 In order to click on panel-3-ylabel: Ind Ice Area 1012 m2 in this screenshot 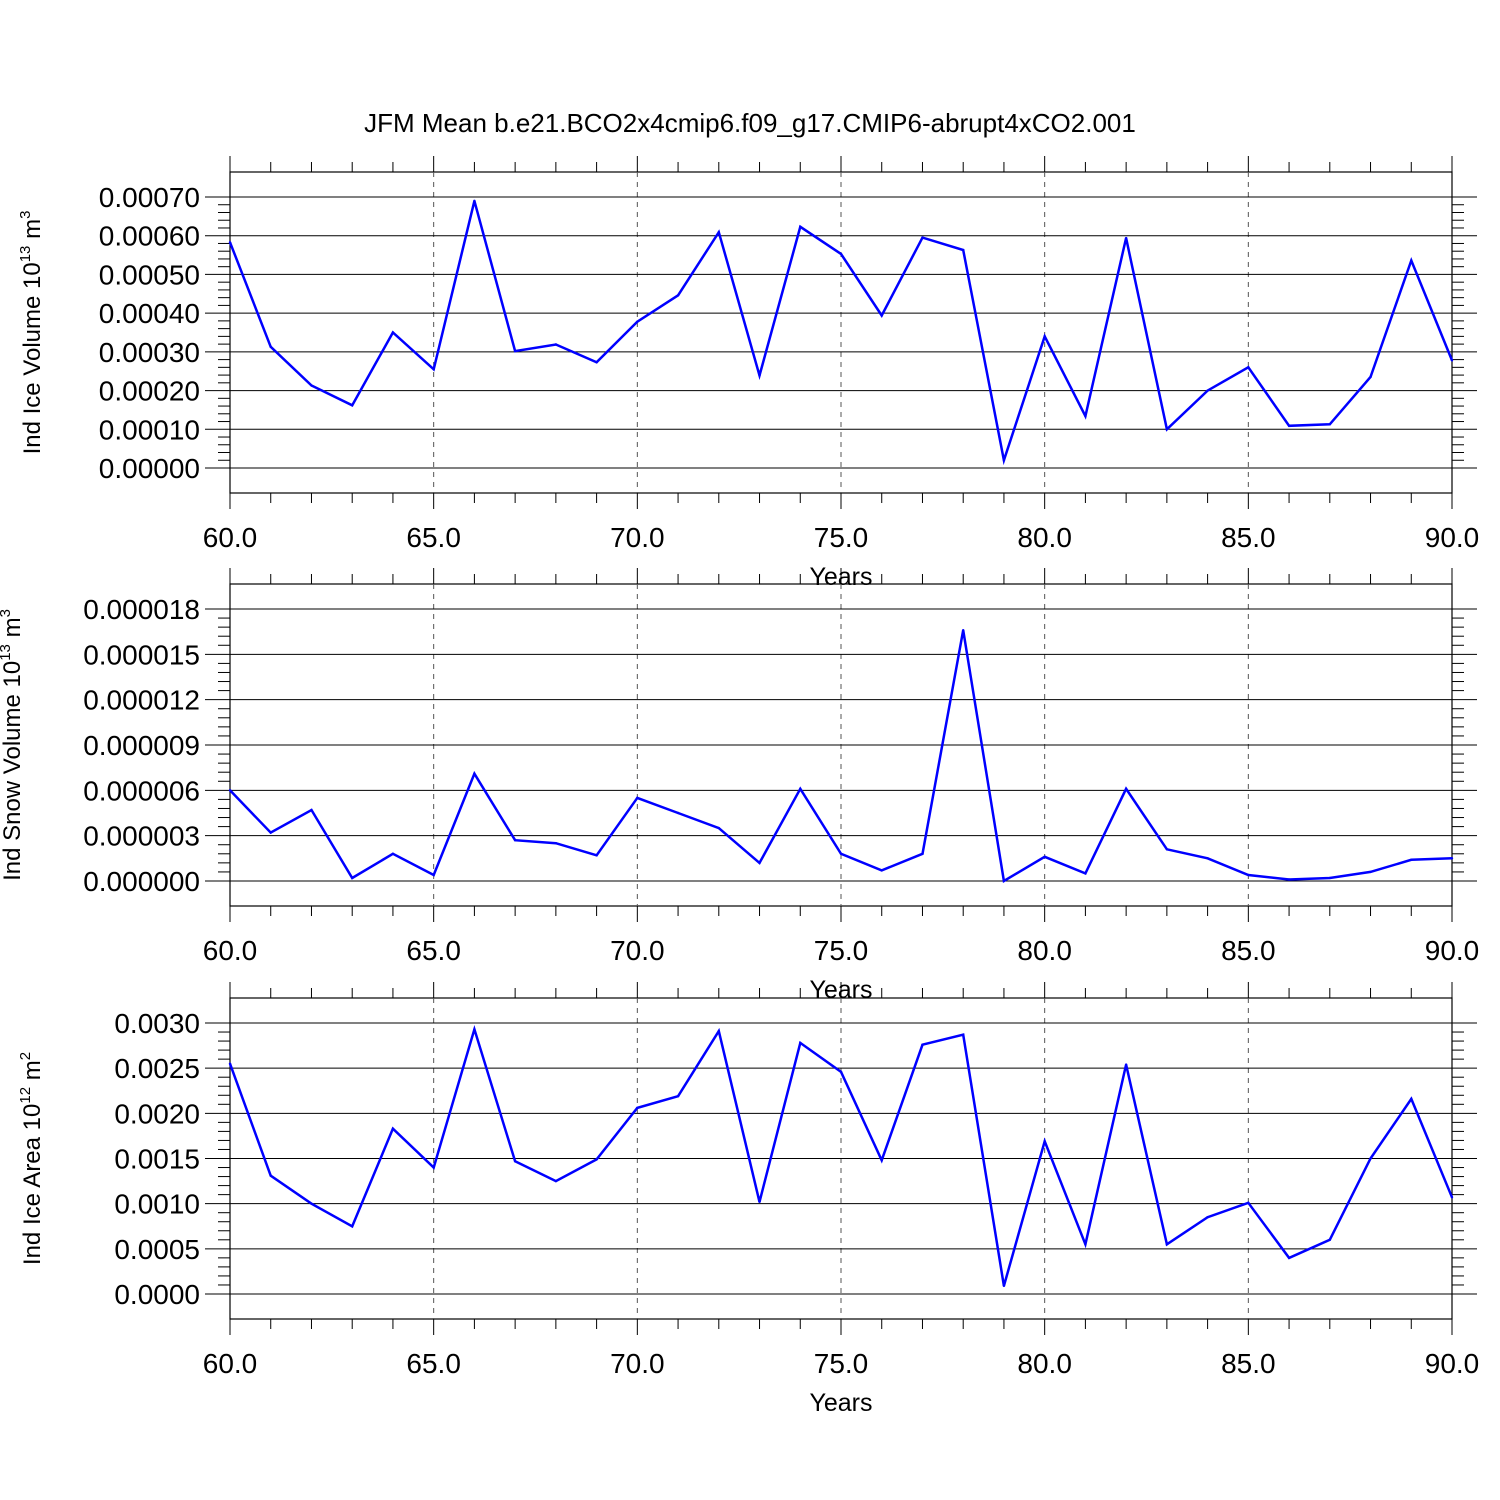, I will do `click(31, 1158)`.